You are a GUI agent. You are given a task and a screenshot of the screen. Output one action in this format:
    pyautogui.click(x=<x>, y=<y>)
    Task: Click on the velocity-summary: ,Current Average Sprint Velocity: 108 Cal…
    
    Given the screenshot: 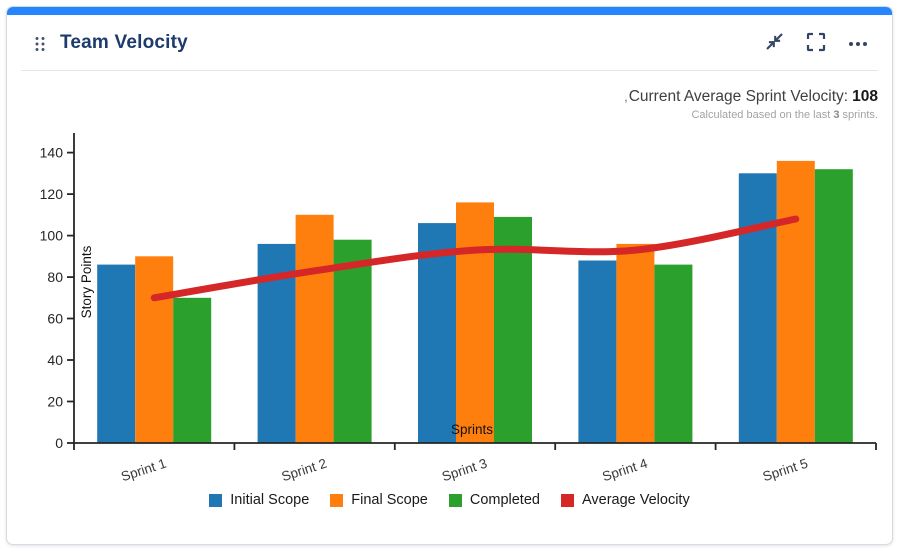 What is the action you would take?
    pyautogui.click(x=751, y=104)
    